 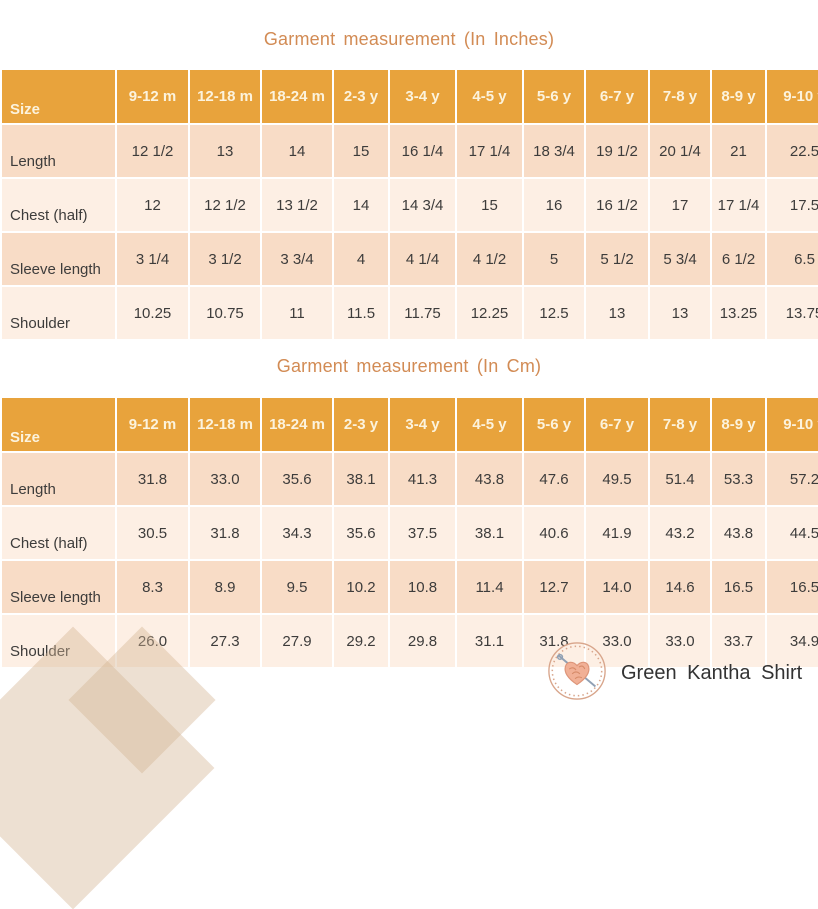 What do you see at coordinates (361, 313) in the screenshot?
I see `table-cell: 11.5` at bounding box center [361, 313].